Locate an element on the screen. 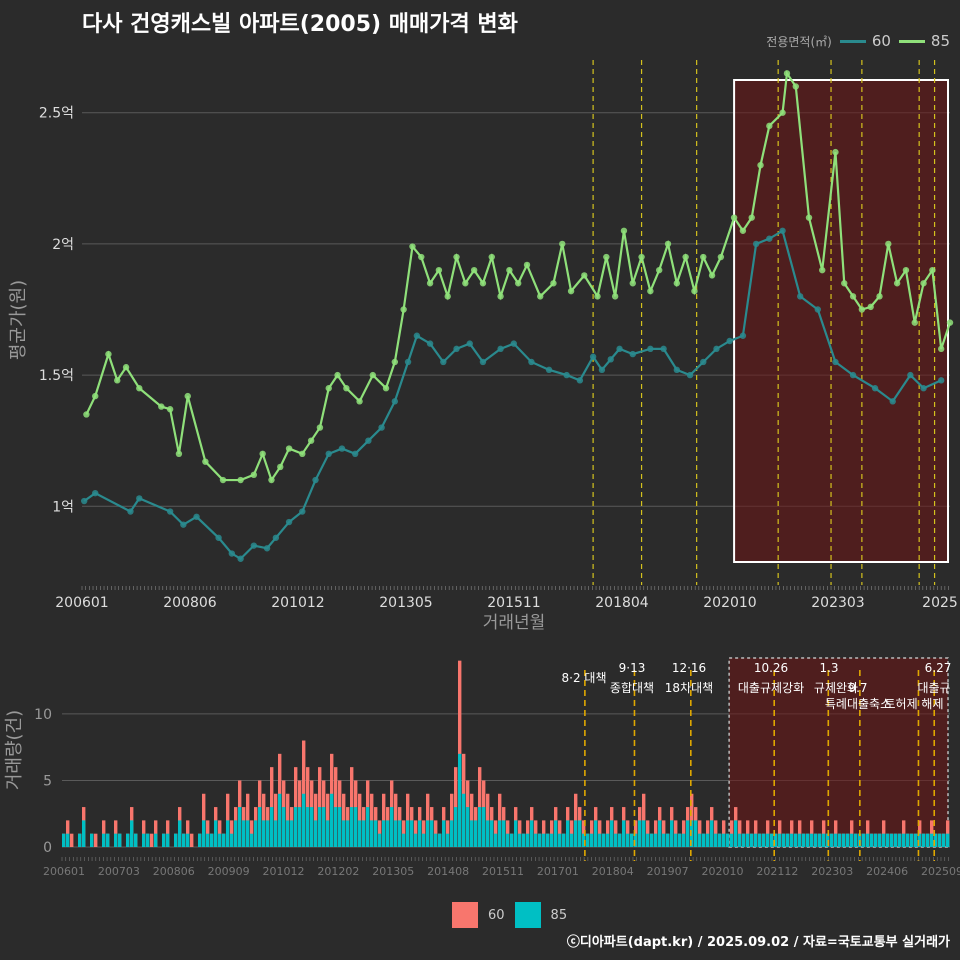 This screenshot has width=960, height=960. vol-annotation-12: 6.27 is located at coordinates (938, 668).